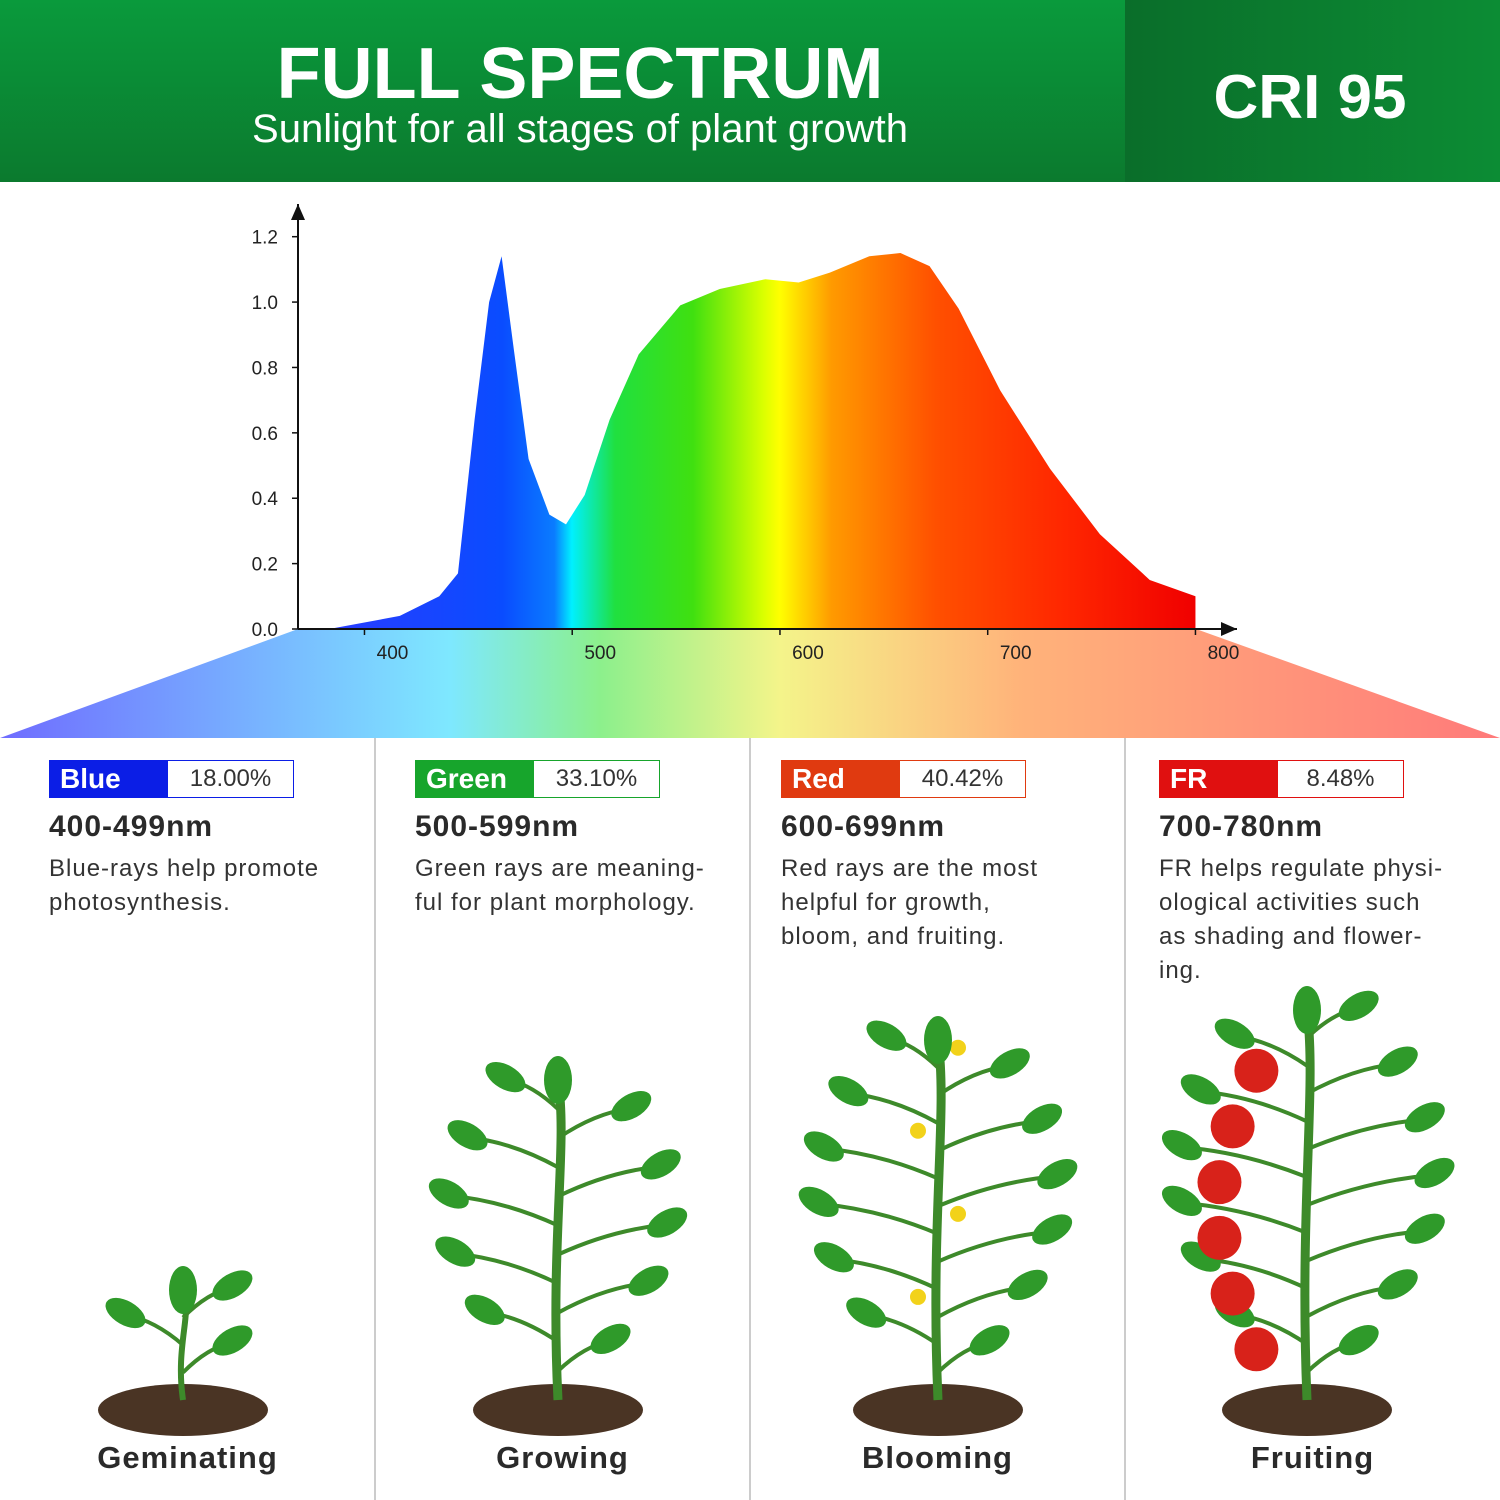  Describe the element at coordinates (1241, 826) in the screenshot. I see `band-range: 700-780nm` at that location.